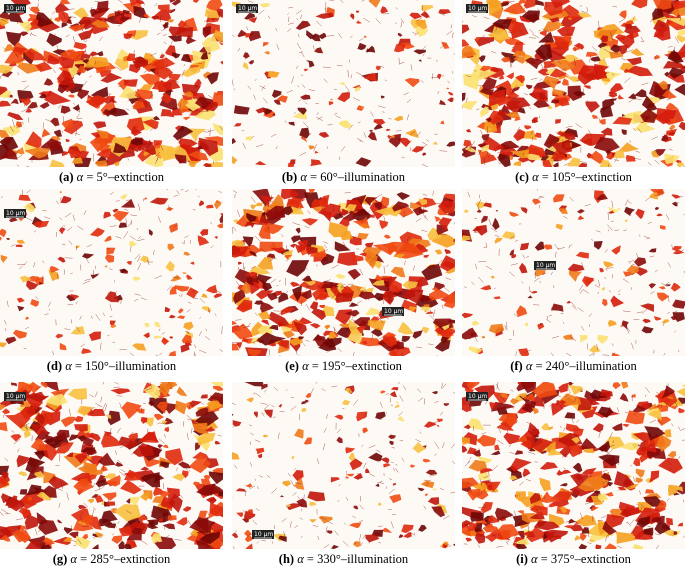  I want to click on caption: (c) α = 105°–extinction, so click(573, 177).